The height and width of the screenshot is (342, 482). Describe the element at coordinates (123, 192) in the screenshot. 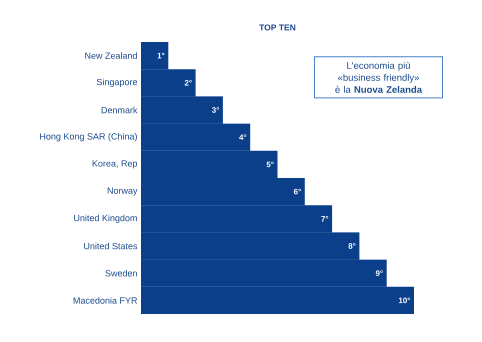

I see `y-tick-label: Norway` at that location.